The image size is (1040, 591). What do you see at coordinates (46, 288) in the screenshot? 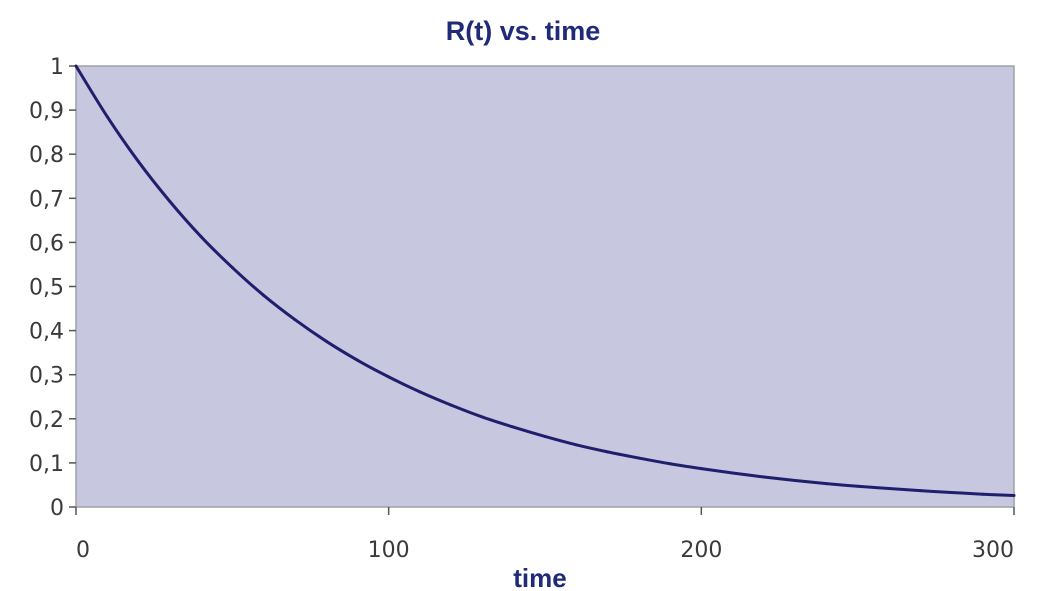
I see `y-tick-label: 0,5` at bounding box center [46, 288].